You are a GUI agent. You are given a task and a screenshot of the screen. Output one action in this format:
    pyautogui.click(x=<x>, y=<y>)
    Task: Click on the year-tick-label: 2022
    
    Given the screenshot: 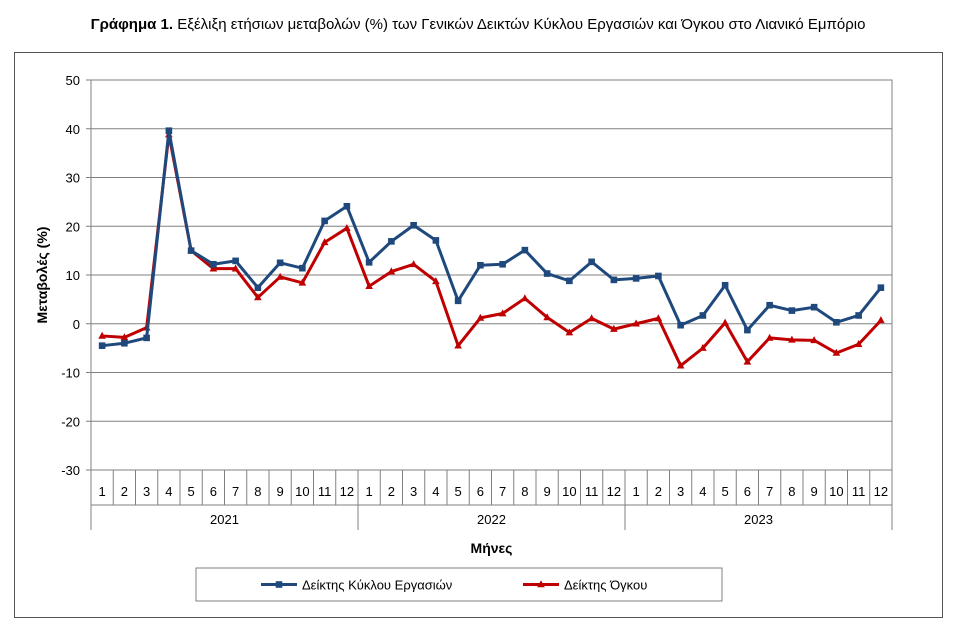 What is the action you would take?
    pyautogui.click(x=491, y=519)
    